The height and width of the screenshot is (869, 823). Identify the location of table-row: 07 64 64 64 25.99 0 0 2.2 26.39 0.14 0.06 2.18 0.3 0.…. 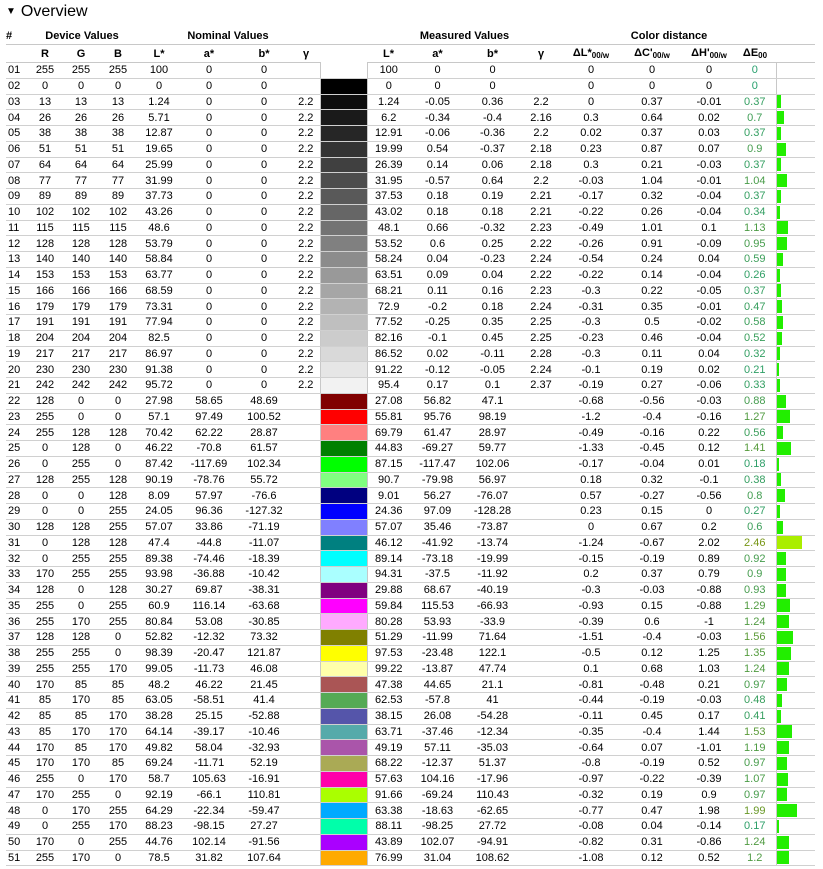
(410, 165).